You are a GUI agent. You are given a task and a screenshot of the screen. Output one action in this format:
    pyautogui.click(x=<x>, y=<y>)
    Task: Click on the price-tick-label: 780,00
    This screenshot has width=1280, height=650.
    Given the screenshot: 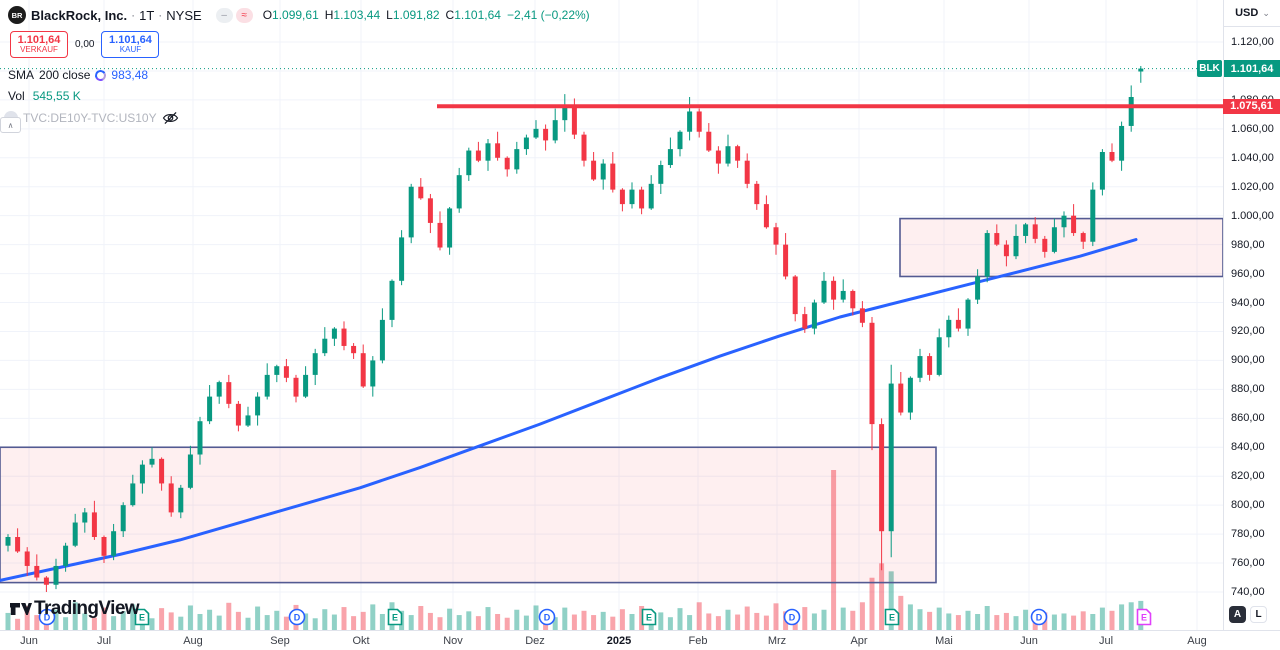 What is the action you would take?
    pyautogui.click(x=1248, y=534)
    